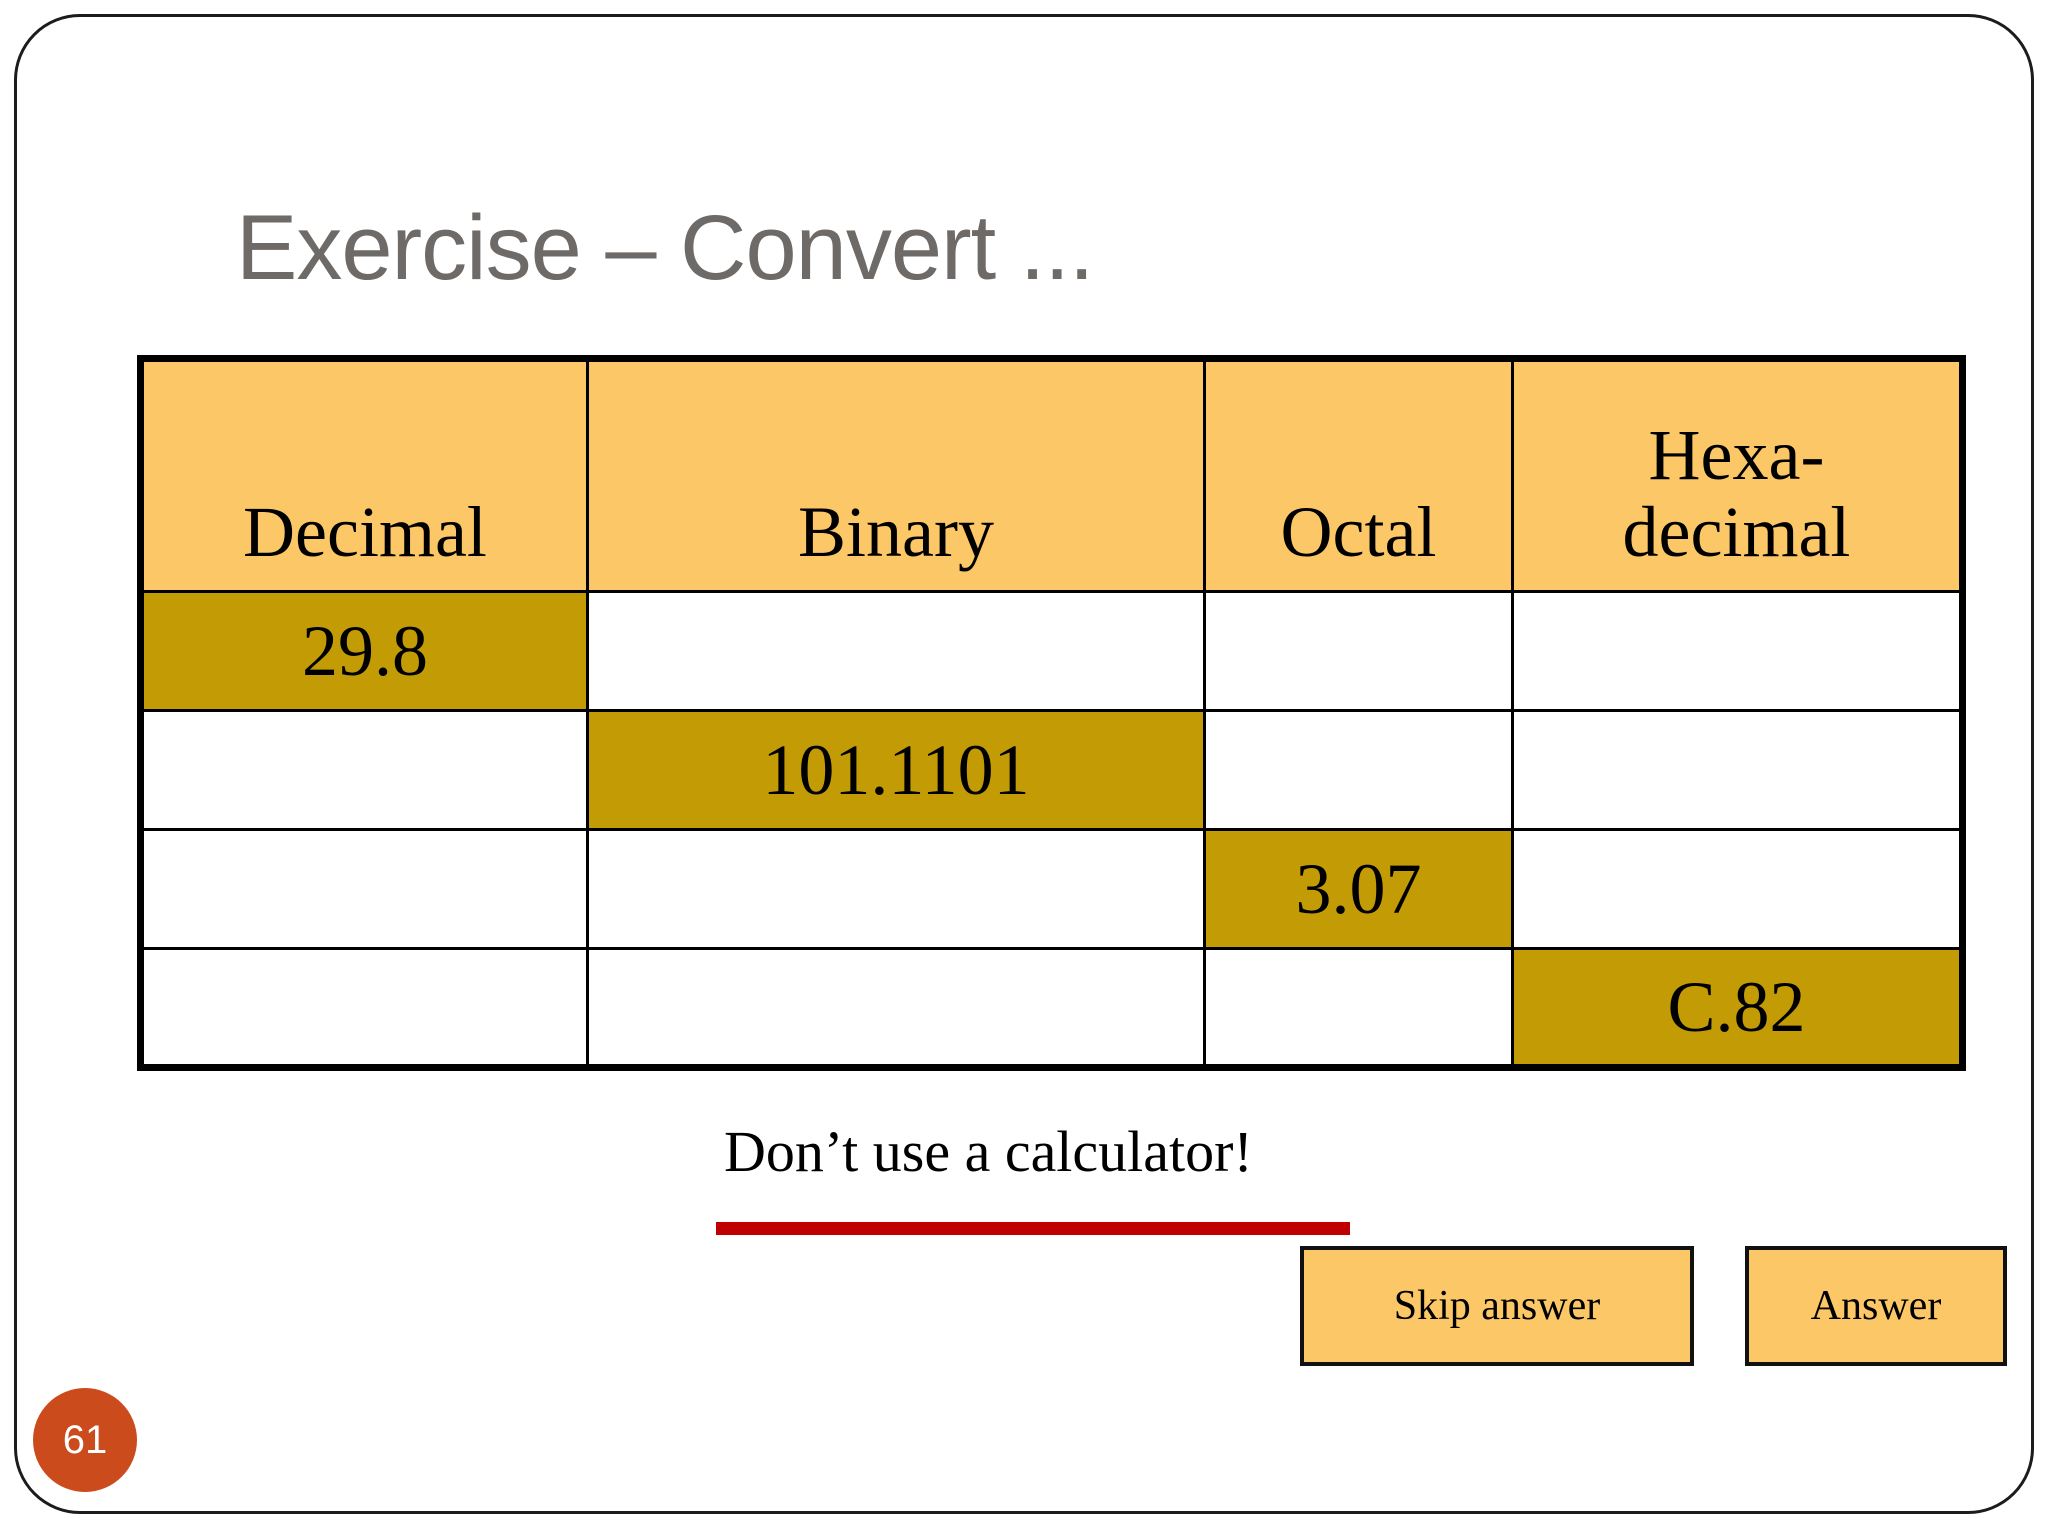  I want to click on column-header-octal: Octal, so click(1358, 475).